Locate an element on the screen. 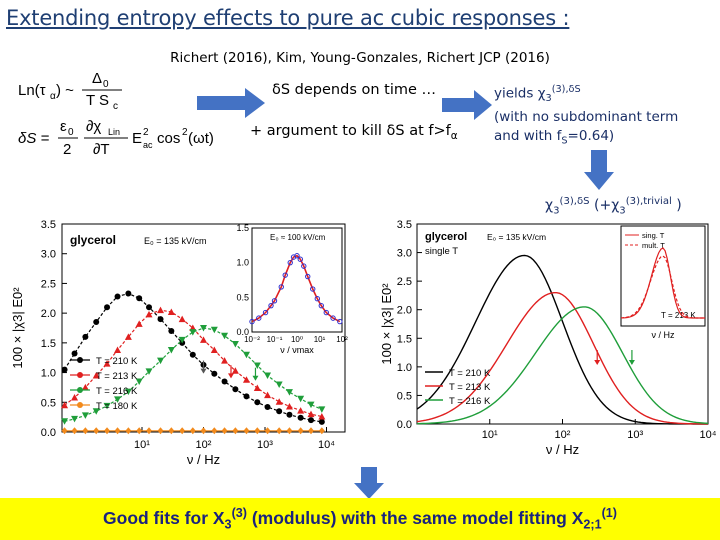 The image size is (720, 540). inset-x-tick-label: 10² is located at coordinates (342, 339).